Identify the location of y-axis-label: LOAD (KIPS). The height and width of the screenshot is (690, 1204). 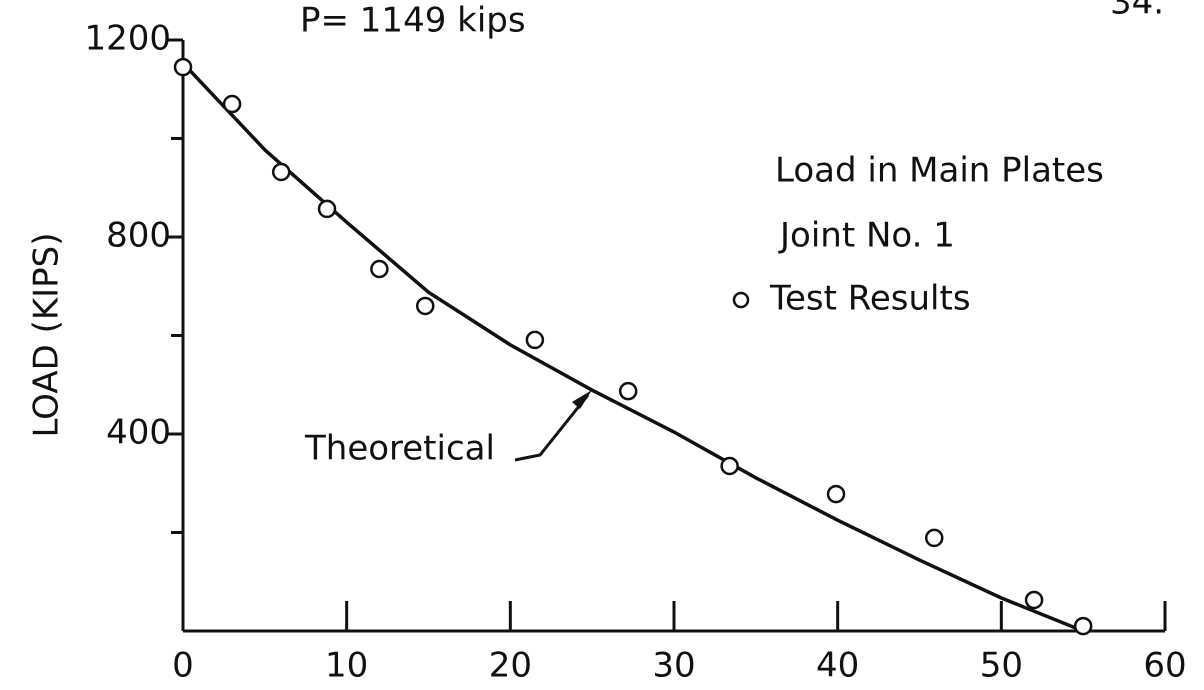
(47, 334).